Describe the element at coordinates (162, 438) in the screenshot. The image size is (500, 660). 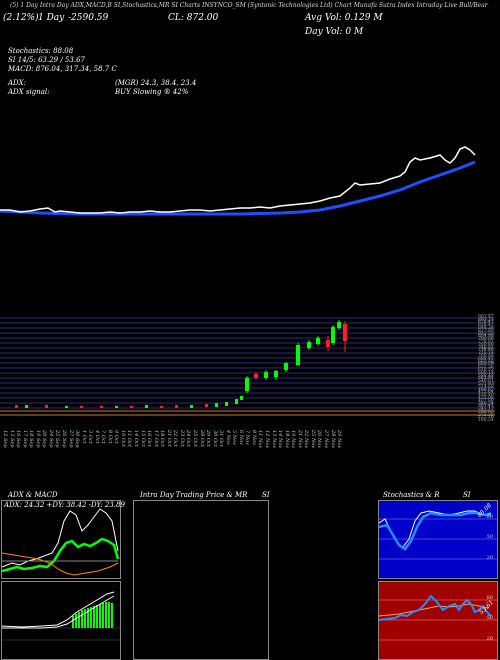
I see `date-label: 18 Oct` at that location.